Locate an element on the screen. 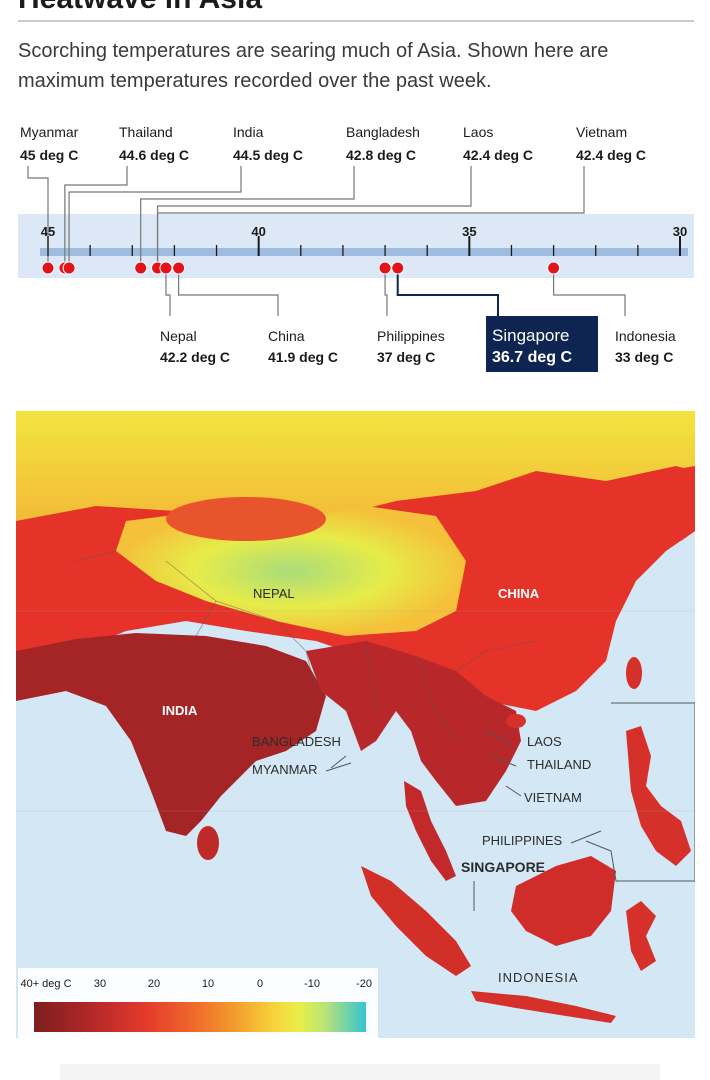 The width and height of the screenshot is (710, 1080). map-label-thailand: THAILAND is located at coordinates (559, 764).